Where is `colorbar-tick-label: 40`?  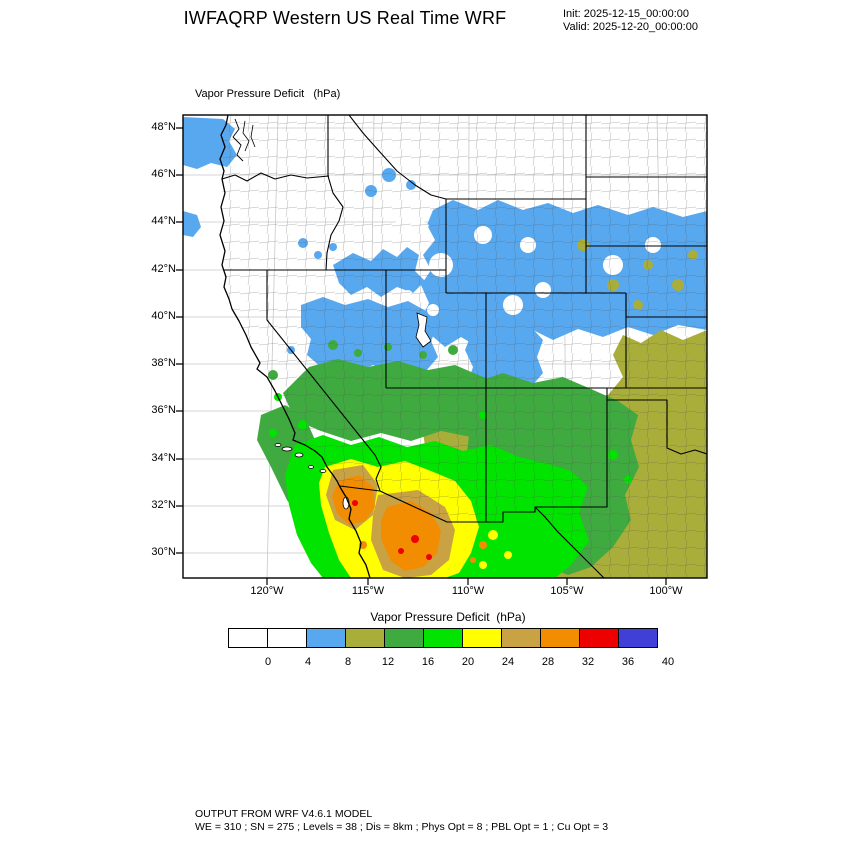 colorbar-tick-label: 40 is located at coordinates (668, 662).